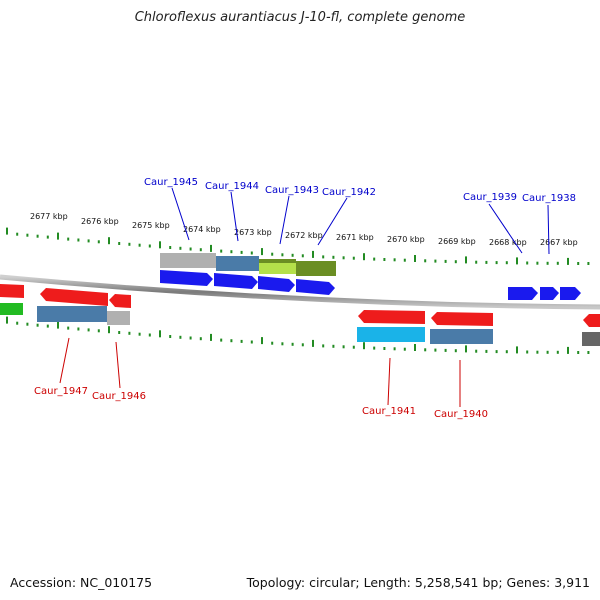  I want to click on gene-label: Caur_1944, so click(232, 186).